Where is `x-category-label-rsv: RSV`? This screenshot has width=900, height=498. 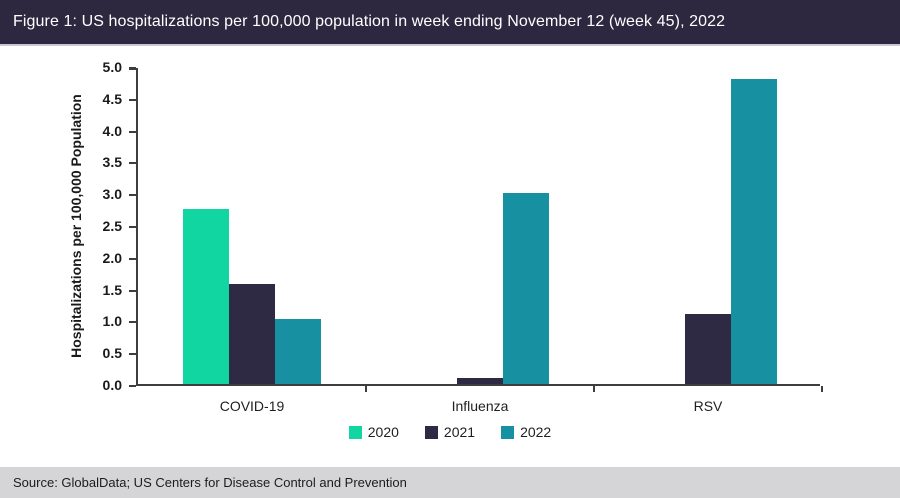
x-category-label-rsv: RSV is located at coordinates (708, 406).